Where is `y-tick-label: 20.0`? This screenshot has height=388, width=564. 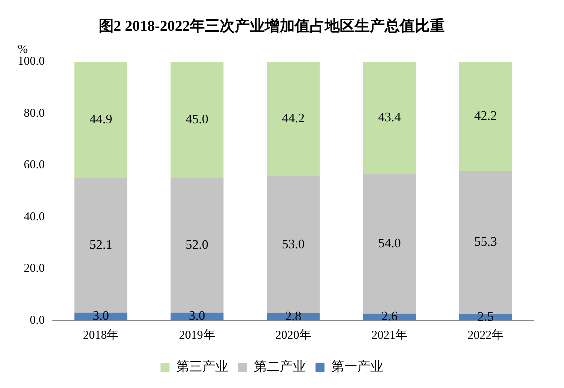
y-tick-label: 20.0 is located at coordinates (34, 268).